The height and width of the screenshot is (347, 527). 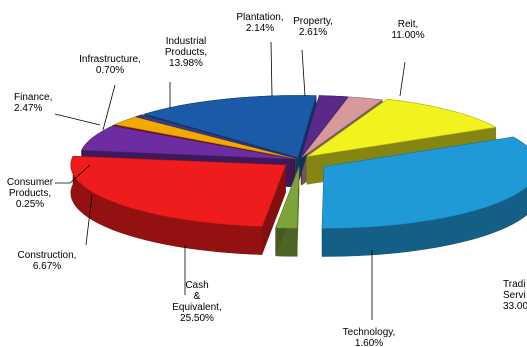 I want to click on leader-plantation, so click(x=271, y=69).